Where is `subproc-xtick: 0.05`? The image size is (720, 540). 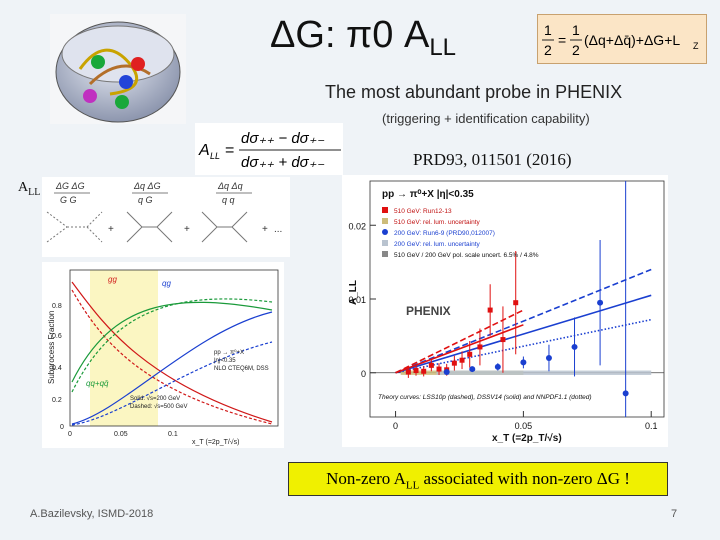
subproc-xtick: 0.05 is located at coordinates (121, 434).